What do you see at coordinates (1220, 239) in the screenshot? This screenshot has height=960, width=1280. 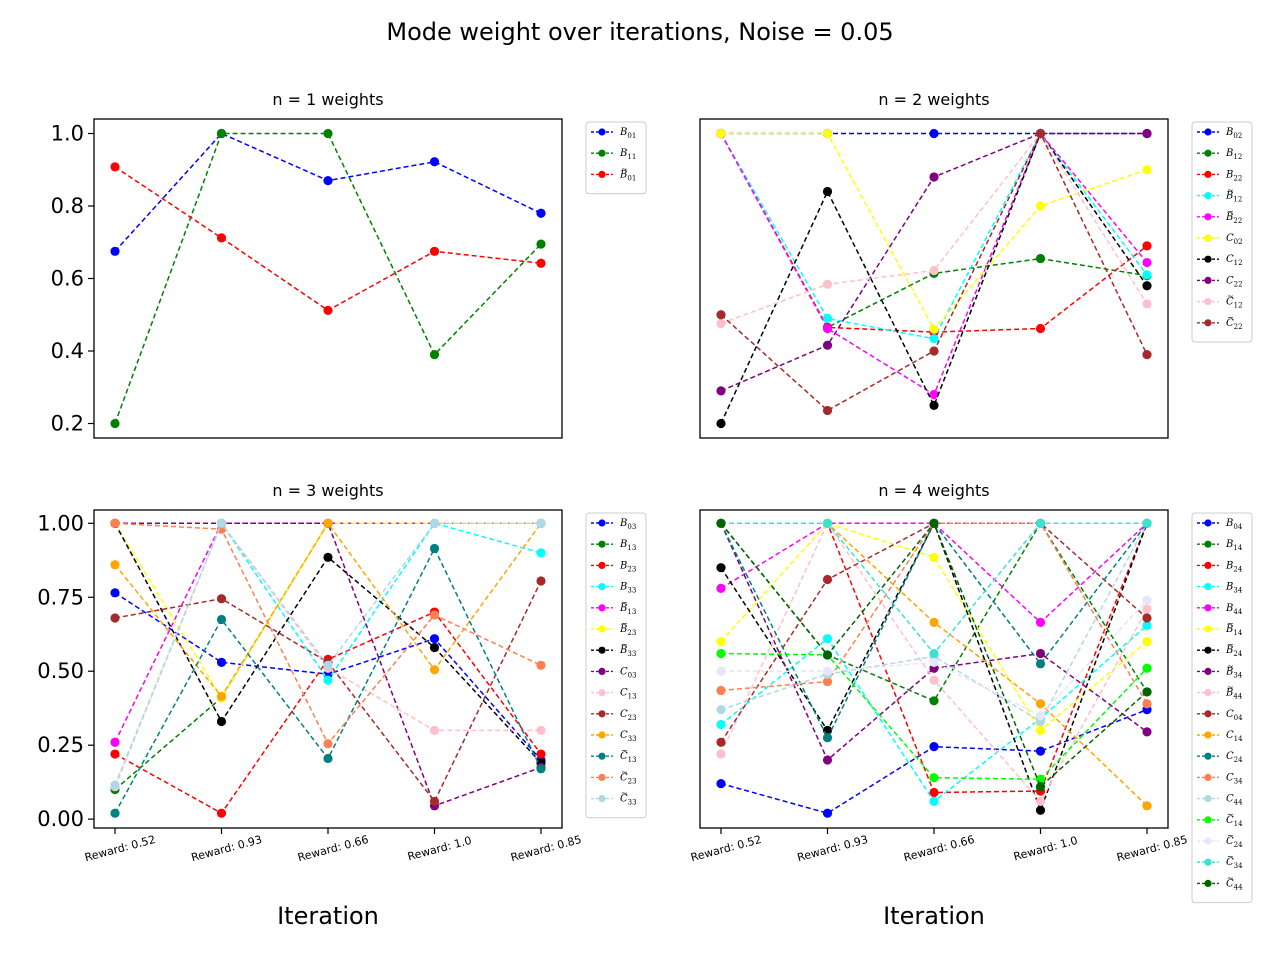 I see `legend-entry: C02` at bounding box center [1220, 239].